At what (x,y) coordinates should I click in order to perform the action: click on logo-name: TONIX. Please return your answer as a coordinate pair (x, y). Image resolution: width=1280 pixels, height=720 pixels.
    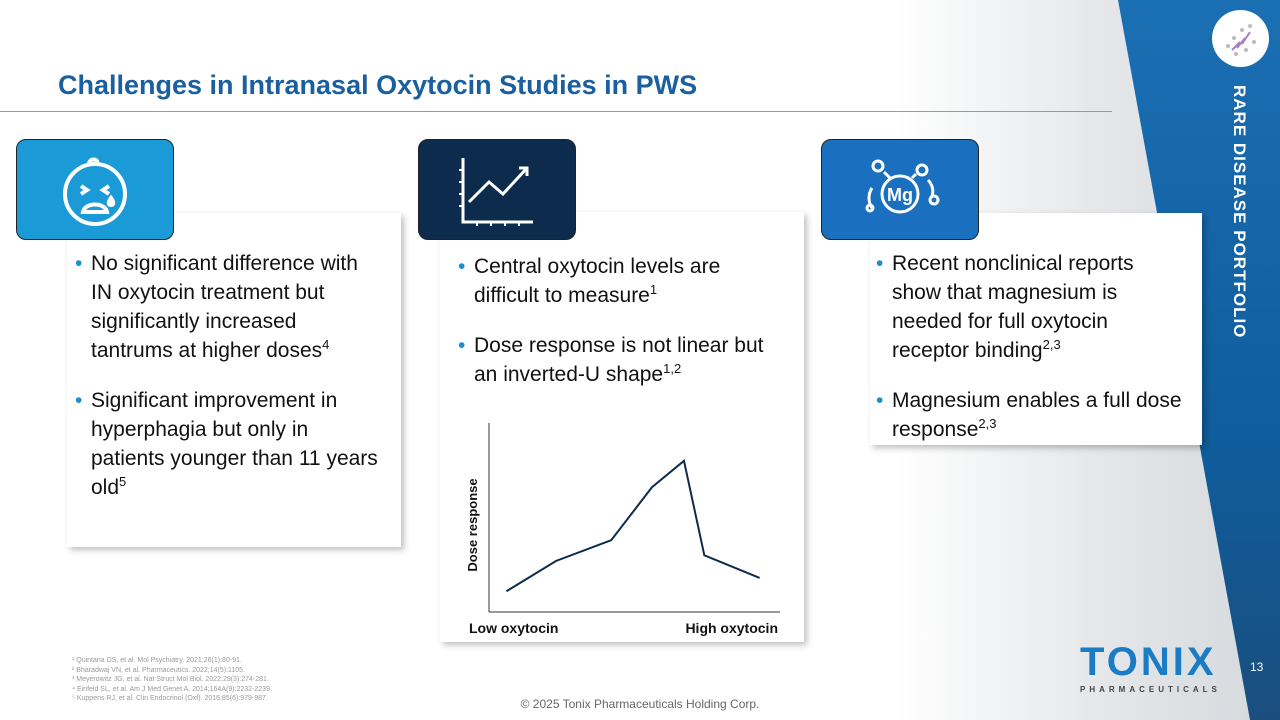
    Looking at the image, I should click on (1148, 662).